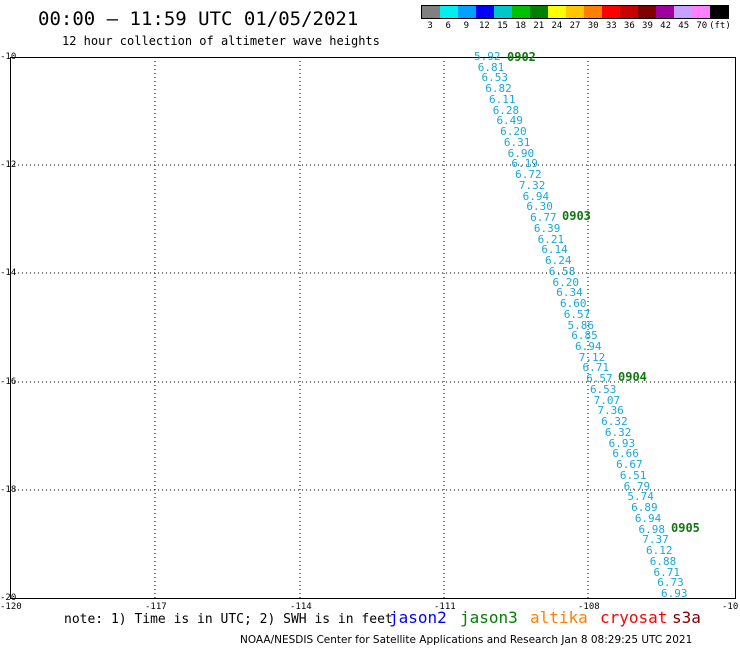  I want to click on swh-value: 6.89, so click(644, 508).